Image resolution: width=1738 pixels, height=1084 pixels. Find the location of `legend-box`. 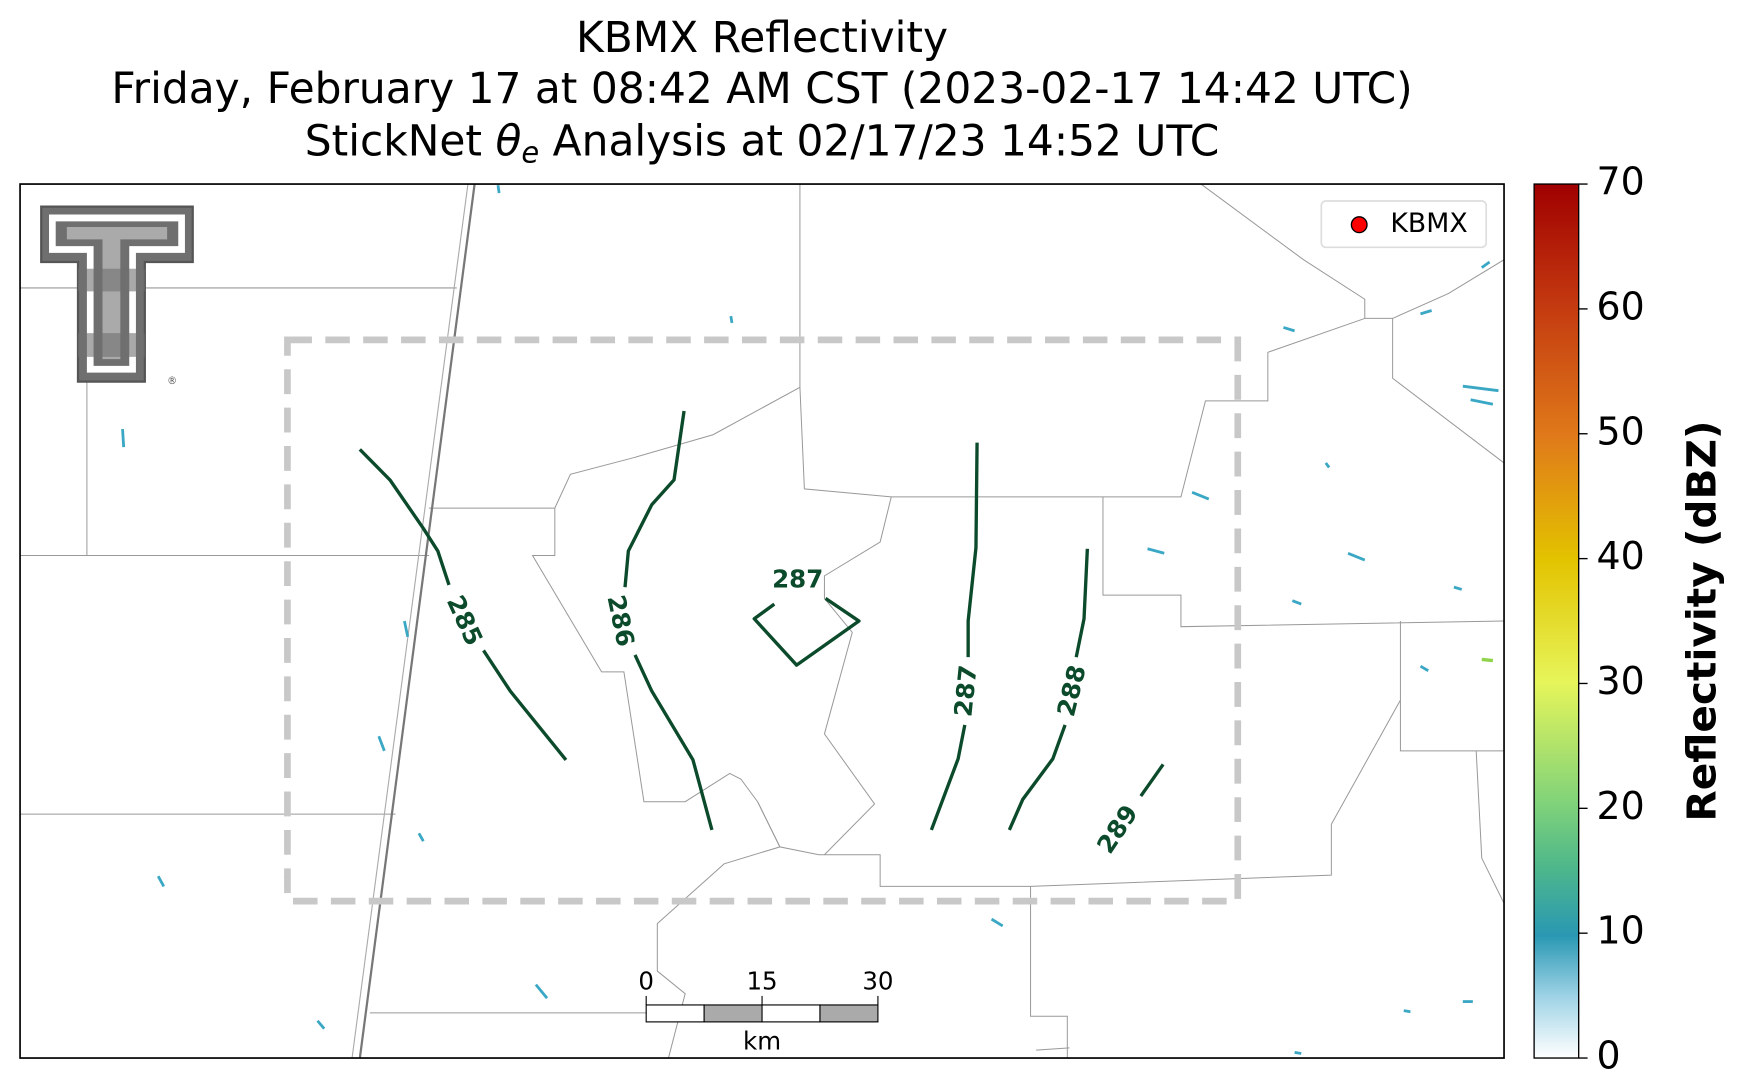

legend-box is located at coordinates (1404, 224).